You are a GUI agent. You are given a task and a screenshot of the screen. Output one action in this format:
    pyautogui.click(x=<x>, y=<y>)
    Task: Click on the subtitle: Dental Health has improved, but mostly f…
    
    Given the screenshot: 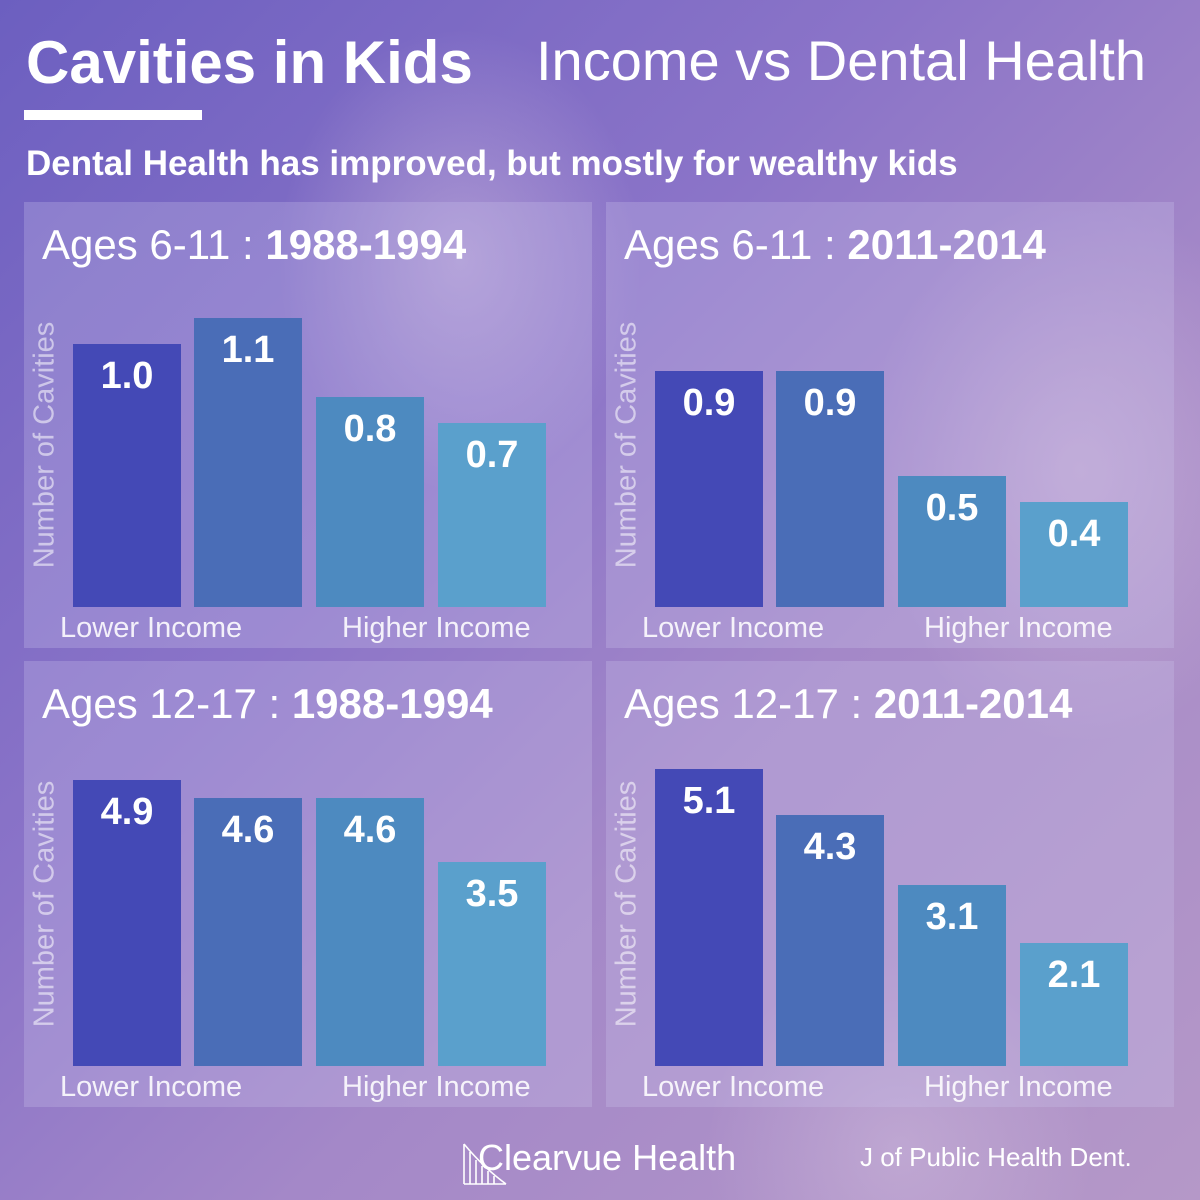 What is the action you would take?
    pyautogui.click(x=492, y=163)
    